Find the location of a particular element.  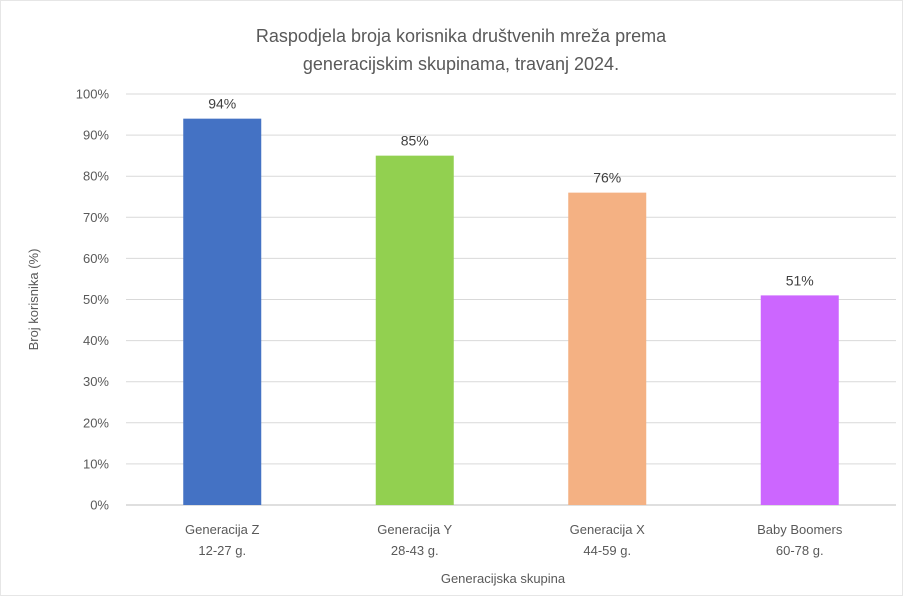

chart-title-line-2: generacijskim skupinama, travanj 2024. is located at coordinates (461, 64).